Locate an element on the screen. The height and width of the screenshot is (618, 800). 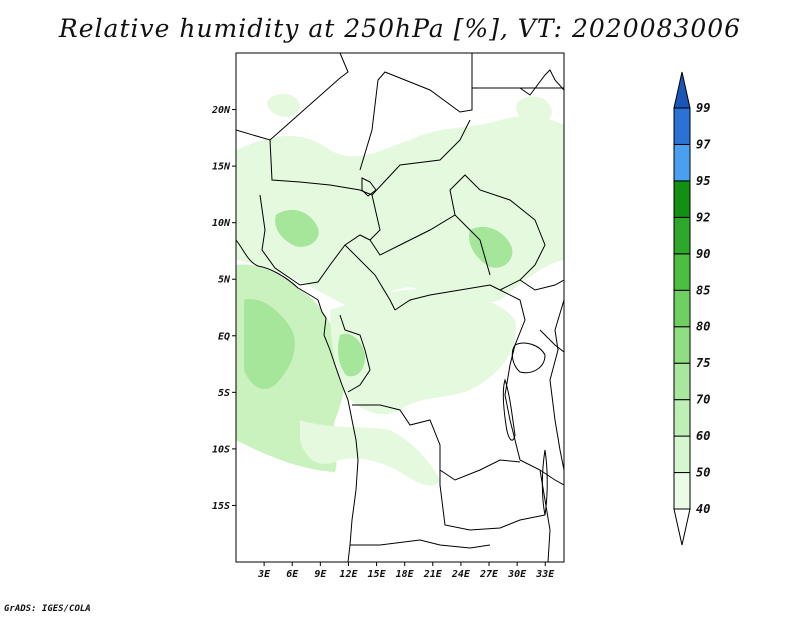
border-kenya-tanzania is located at coordinates (551, 341).